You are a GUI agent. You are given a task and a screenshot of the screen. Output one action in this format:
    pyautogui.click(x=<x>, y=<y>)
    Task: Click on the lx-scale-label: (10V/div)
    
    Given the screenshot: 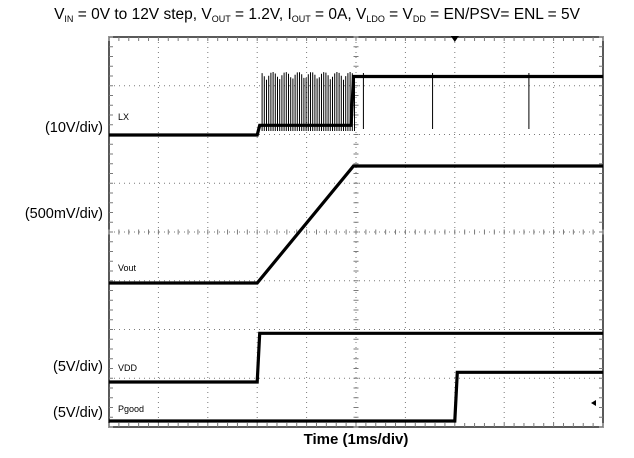 What is the action you would take?
    pyautogui.click(x=73, y=128)
    